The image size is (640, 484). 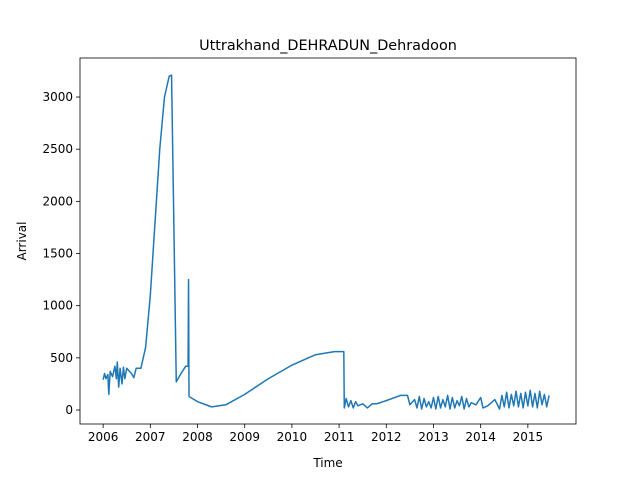 I want to click on y-tick-label: 1500, so click(x=57, y=254).